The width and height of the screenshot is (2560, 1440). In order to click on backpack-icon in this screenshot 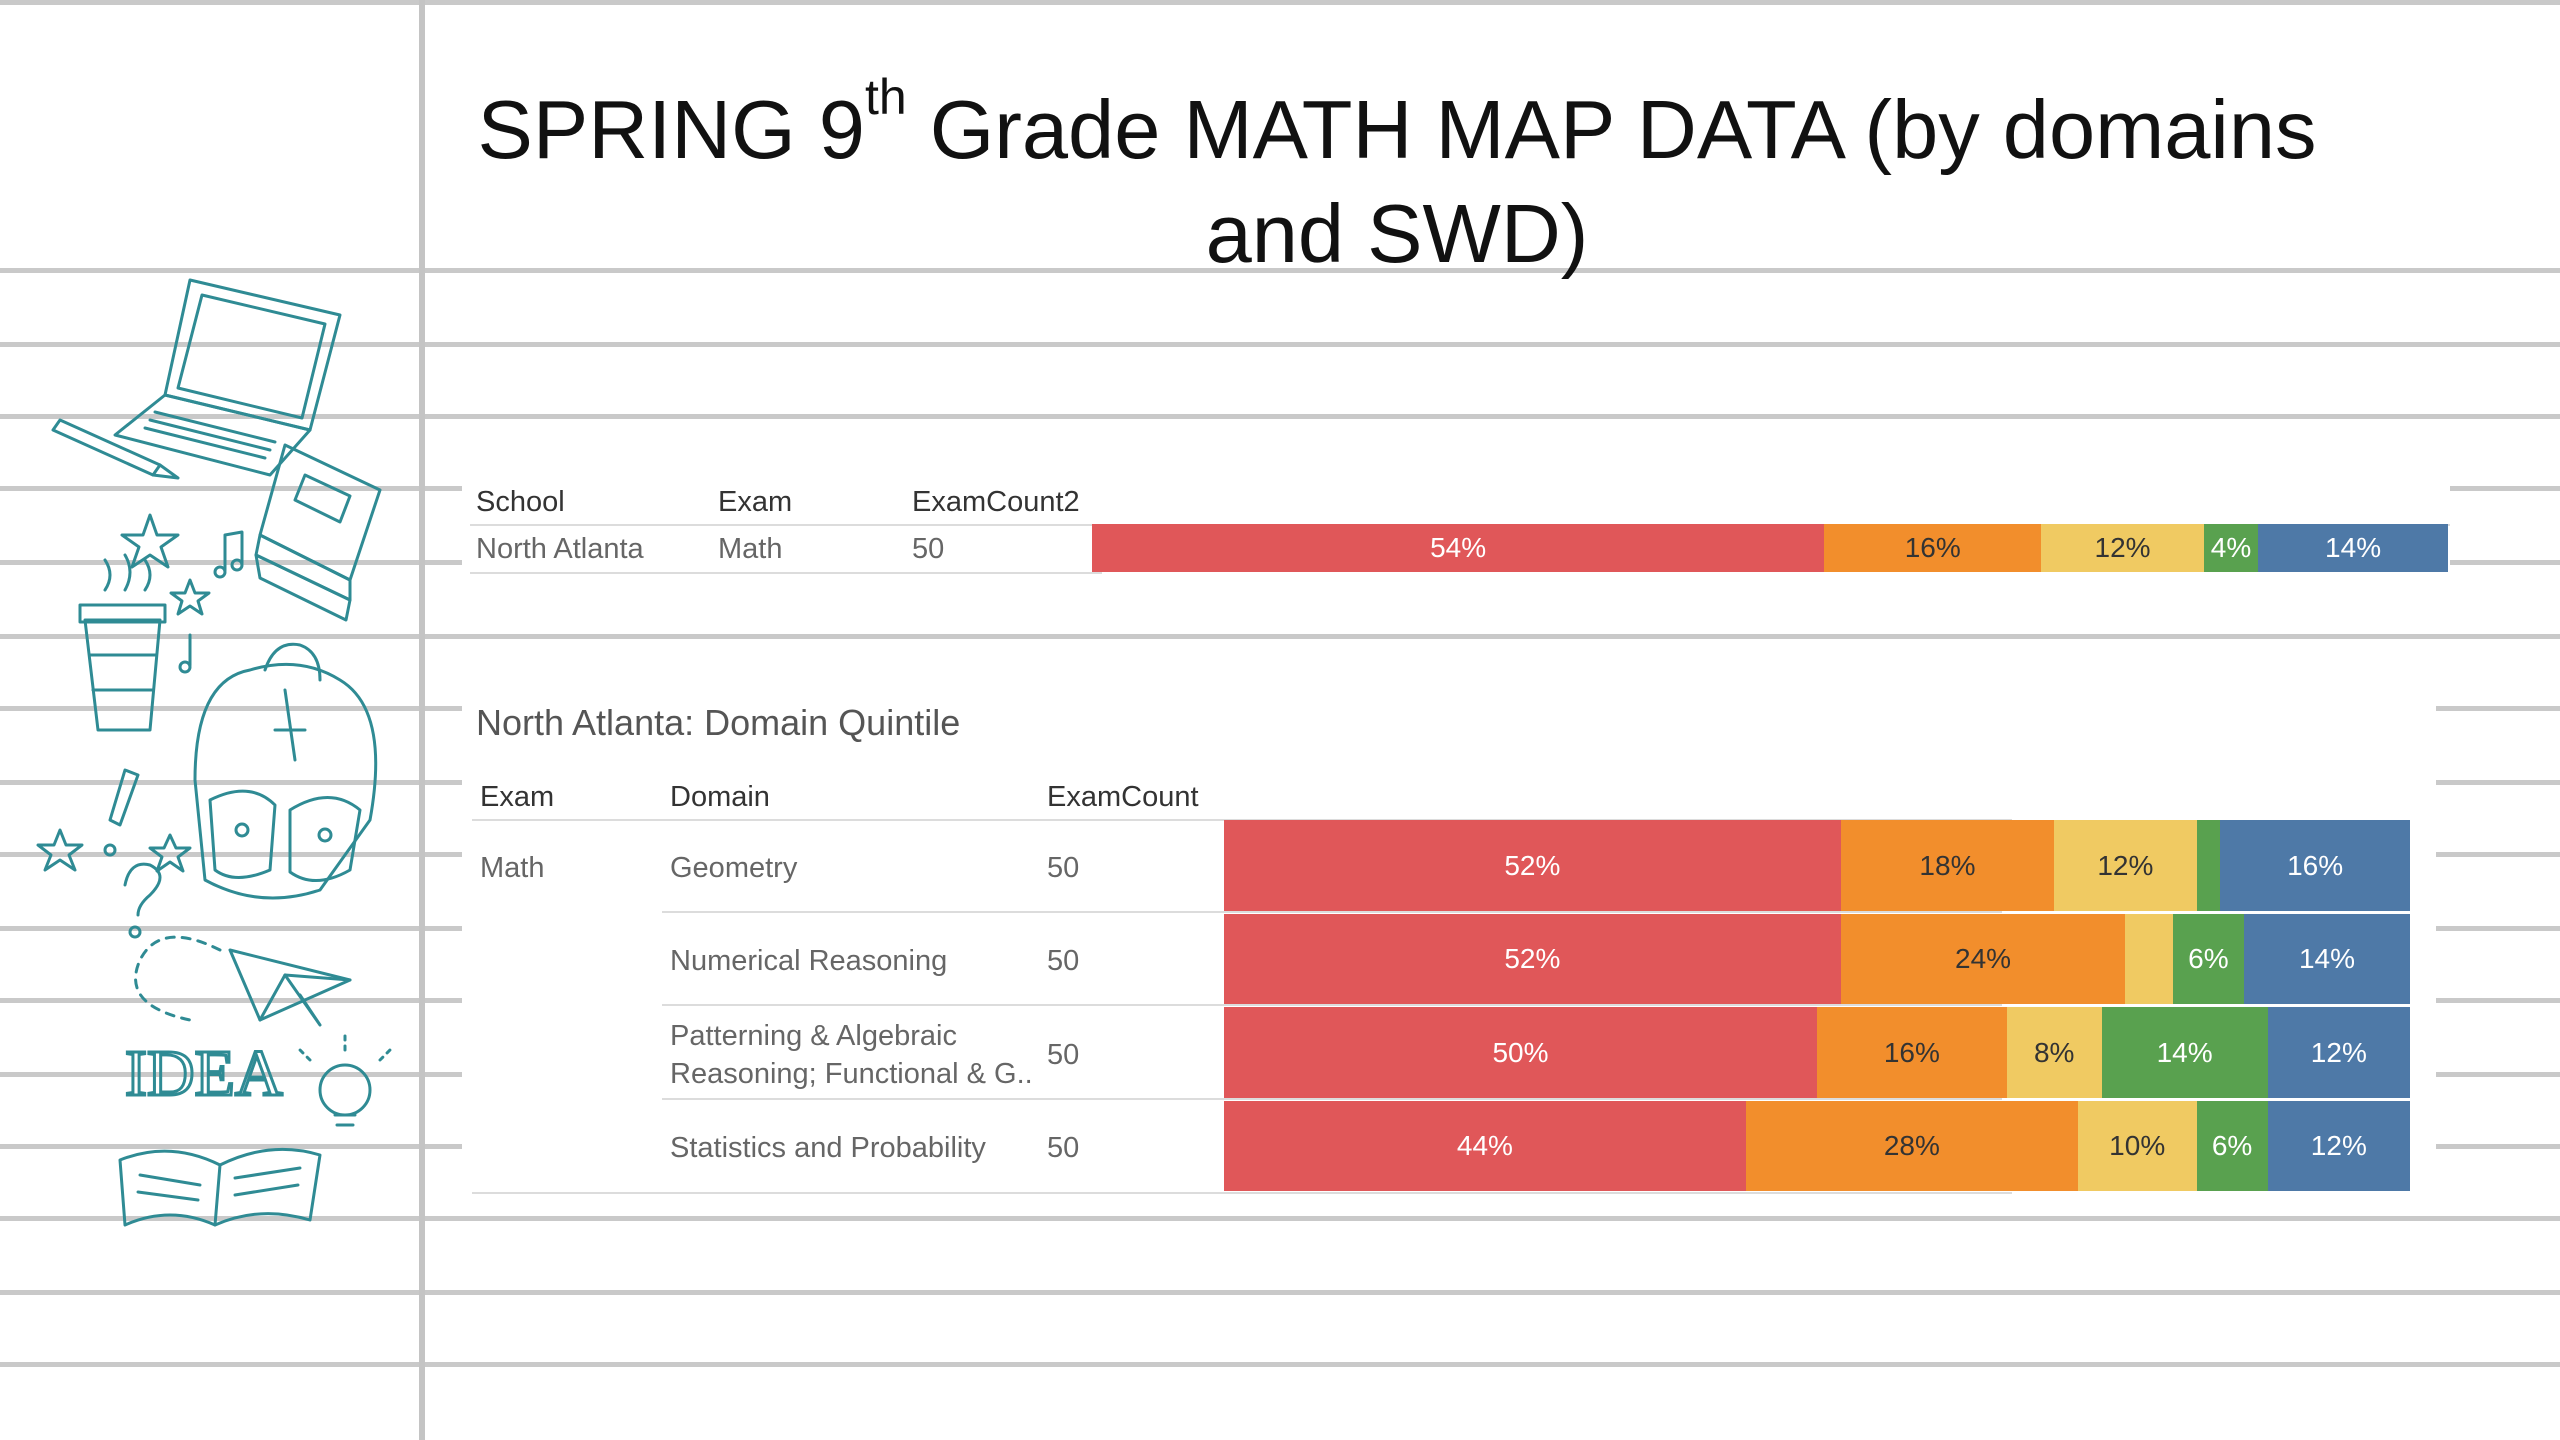, I will do `click(285, 771)`.